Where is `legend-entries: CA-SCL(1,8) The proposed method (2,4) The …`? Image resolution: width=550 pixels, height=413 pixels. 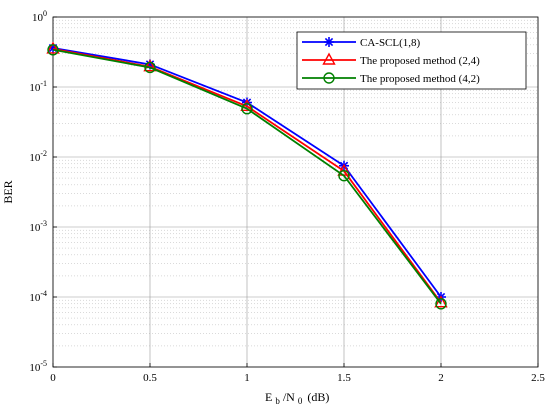
legend-entries: CA-SCL(1,8) The proposed method (2,4) The … is located at coordinates (391, 61).